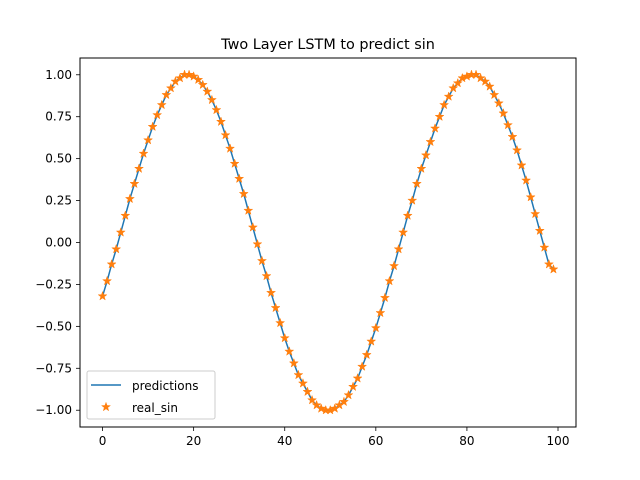 This screenshot has height=480, width=640. What do you see at coordinates (58, 159) in the screenshot?
I see `y-tick-label: 0.50` at bounding box center [58, 159].